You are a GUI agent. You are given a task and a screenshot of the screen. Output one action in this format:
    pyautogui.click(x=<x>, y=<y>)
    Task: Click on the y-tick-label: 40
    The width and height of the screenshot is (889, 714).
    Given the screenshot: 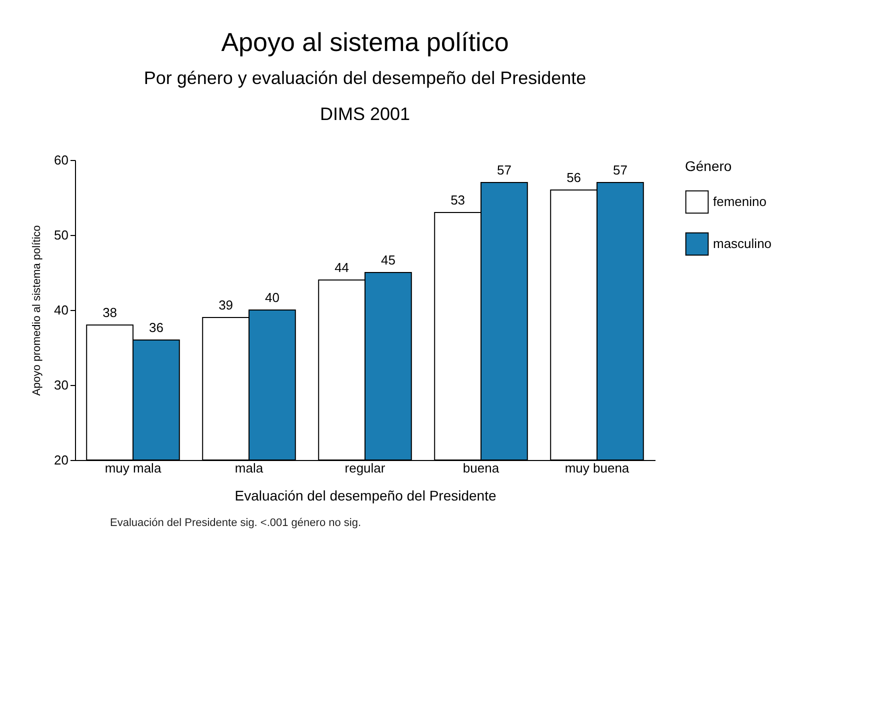 What is the action you would take?
    pyautogui.click(x=61, y=310)
    